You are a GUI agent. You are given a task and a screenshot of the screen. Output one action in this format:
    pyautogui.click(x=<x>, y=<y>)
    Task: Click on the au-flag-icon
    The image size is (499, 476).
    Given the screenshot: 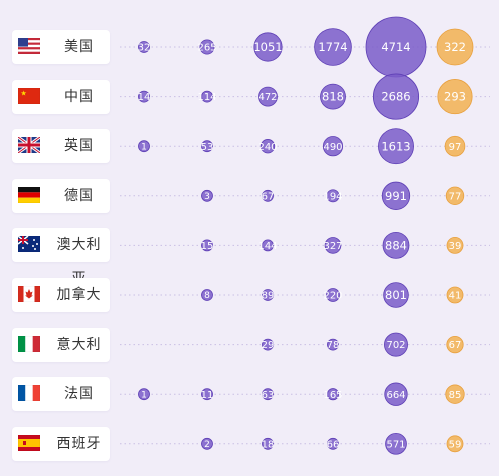 What is the action you would take?
    pyautogui.click(x=29, y=244)
    